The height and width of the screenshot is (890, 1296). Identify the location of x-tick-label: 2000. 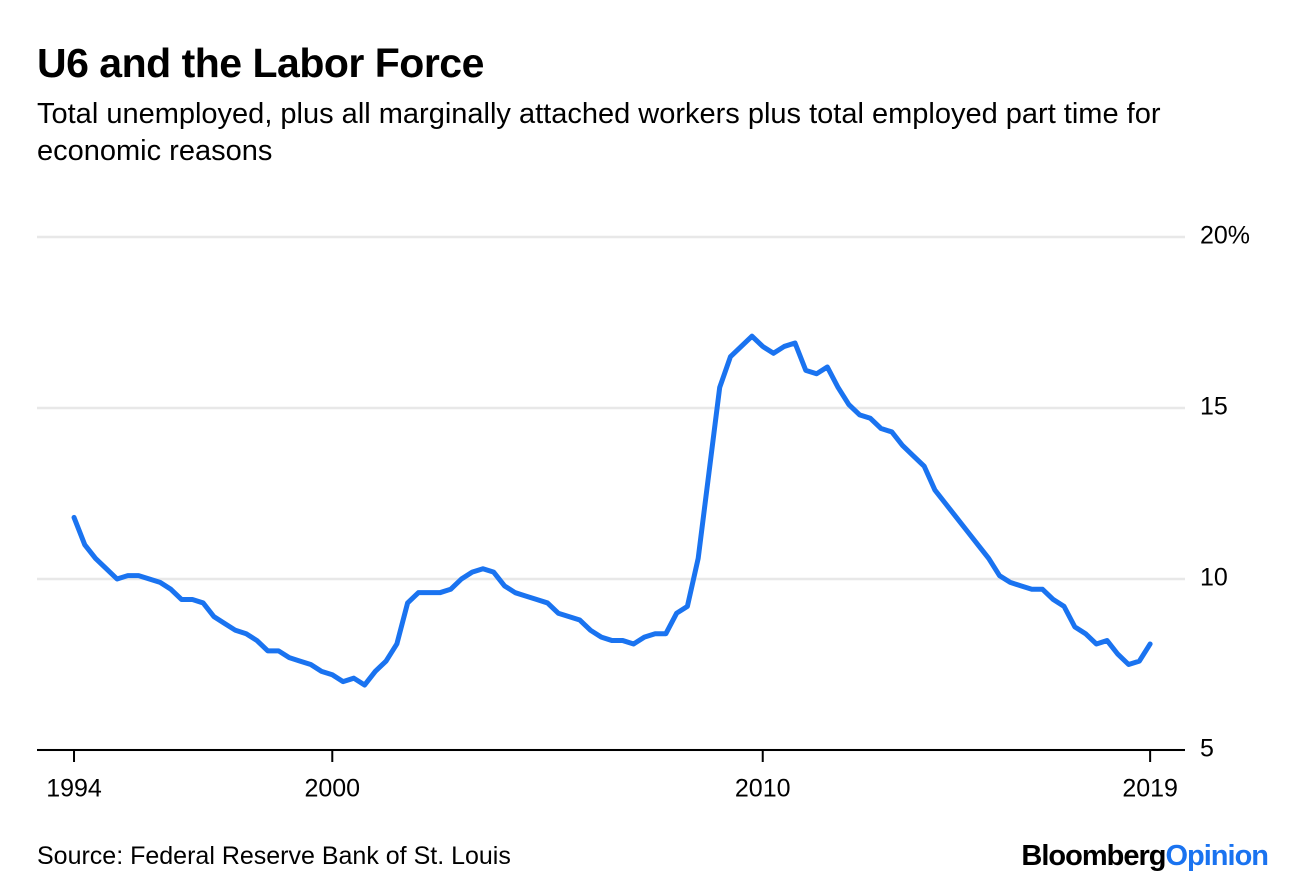
(332, 789).